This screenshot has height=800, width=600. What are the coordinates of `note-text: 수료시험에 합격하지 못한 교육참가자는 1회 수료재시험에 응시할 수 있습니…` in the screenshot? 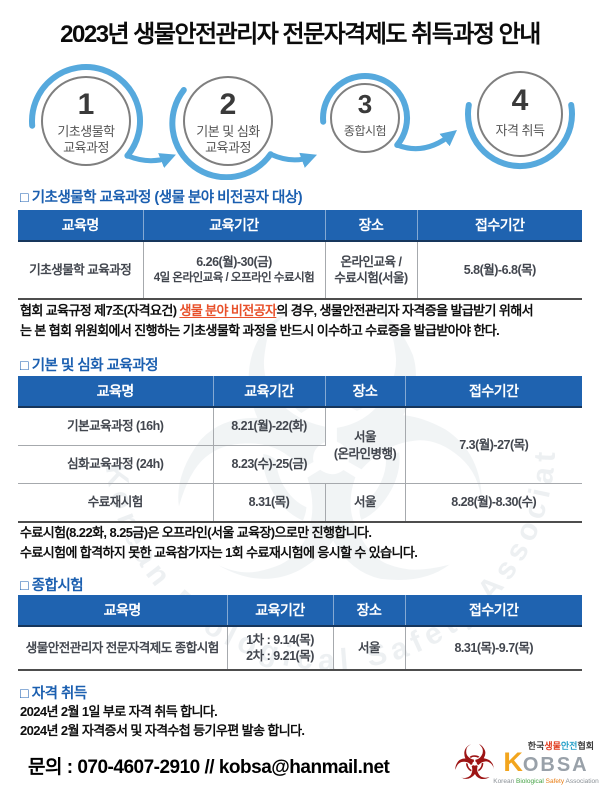 It's located at (219, 552).